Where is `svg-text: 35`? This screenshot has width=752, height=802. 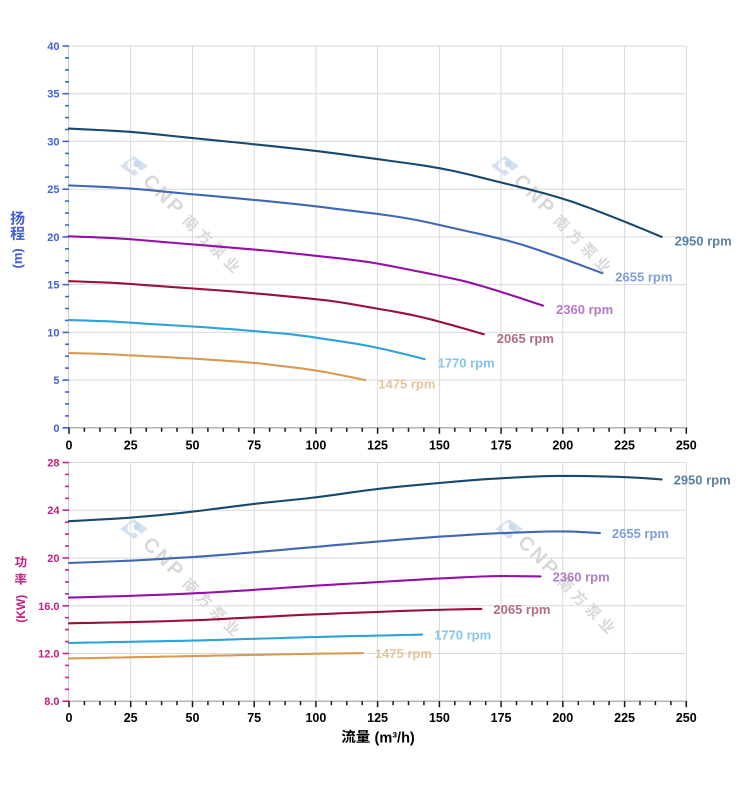 svg-text: 35 is located at coordinates (53, 95).